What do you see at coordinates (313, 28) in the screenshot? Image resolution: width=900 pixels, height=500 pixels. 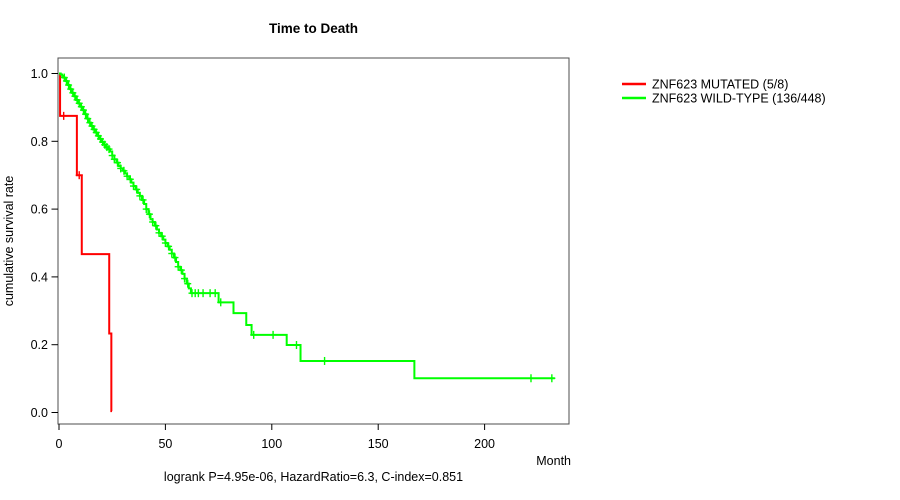 I see `chart-title: Time to Death` at bounding box center [313, 28].